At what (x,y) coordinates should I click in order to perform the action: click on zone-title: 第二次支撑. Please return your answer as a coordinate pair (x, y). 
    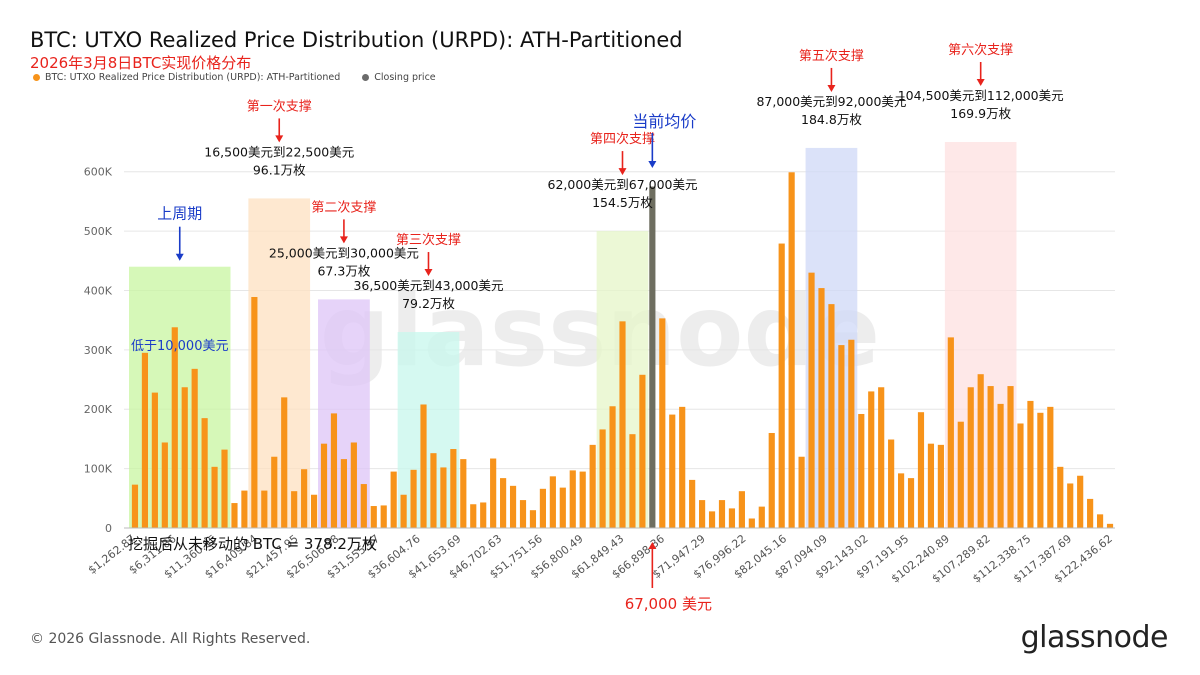
    Looking at the image, I should click on (343, 207).